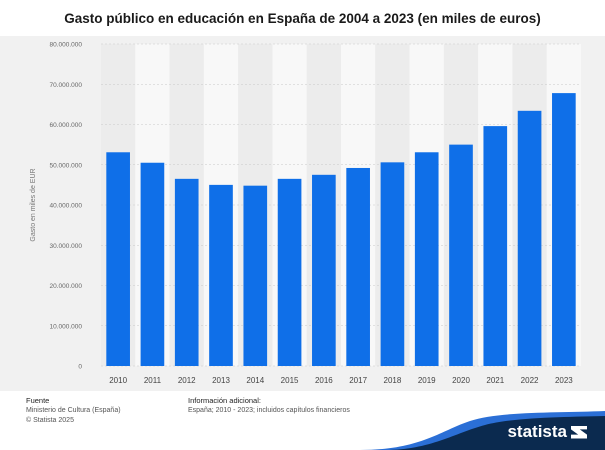  What do you see at coordinates (255, 380) in the screenshot?
I see `x-tick-label: 2014` at bounding box center [255, 380].